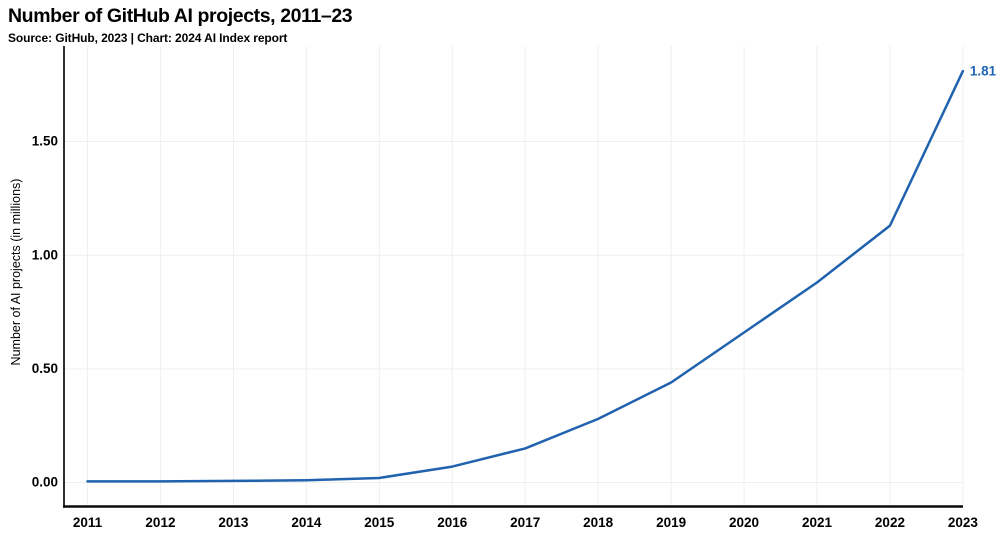  I want to click on y-tick-label: 1.50, so click(45, 141).